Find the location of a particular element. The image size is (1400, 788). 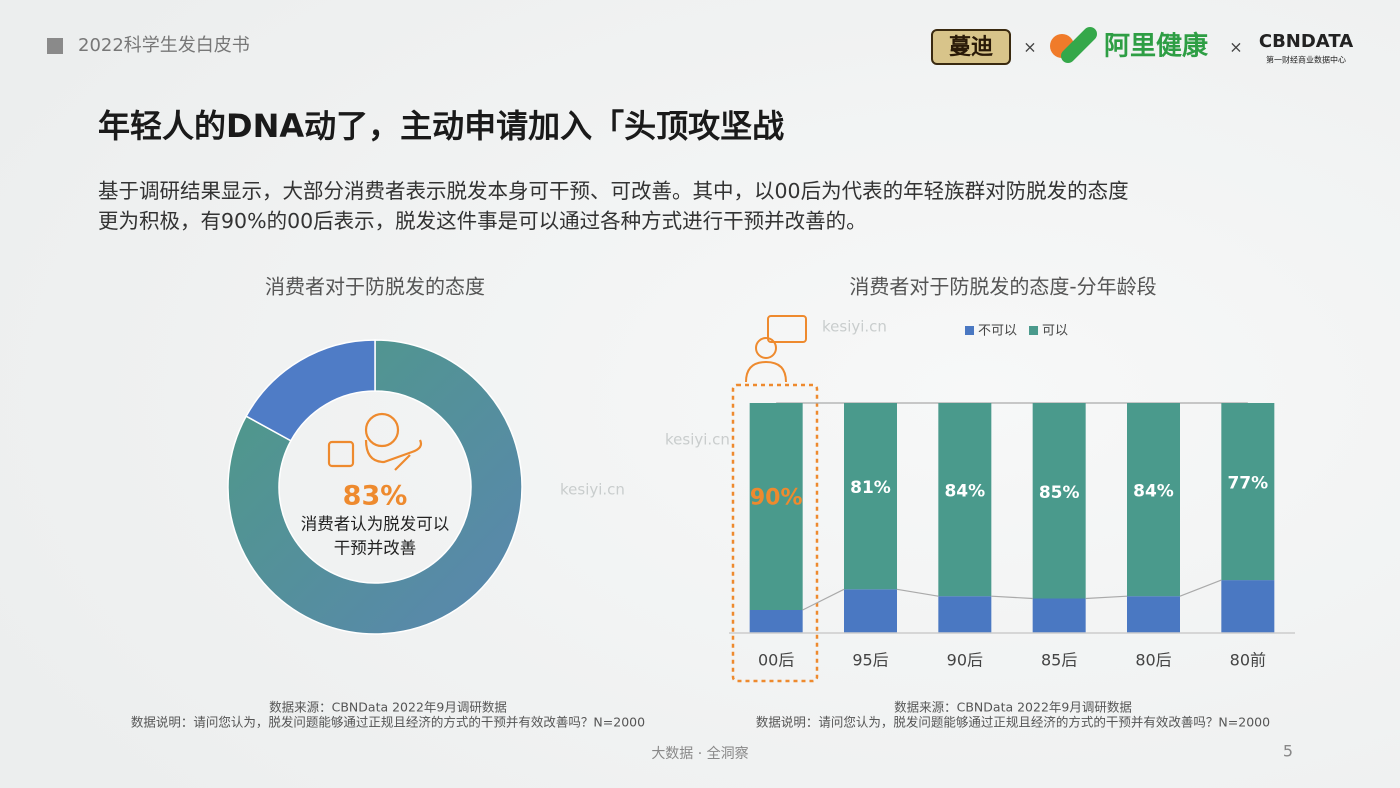

logo: 阿里健康 is located at coordinates (1156, 46).